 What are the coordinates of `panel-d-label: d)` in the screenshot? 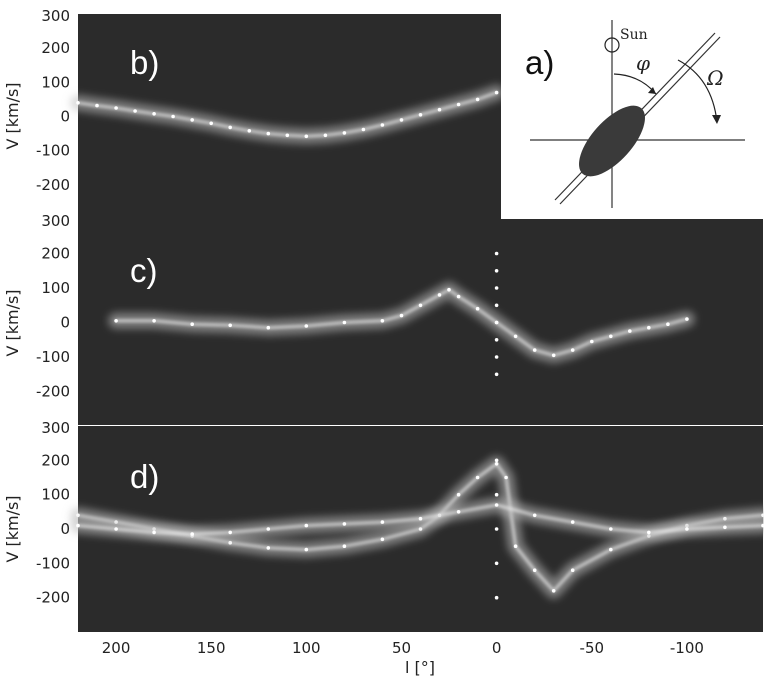 It's located at (144, 476).